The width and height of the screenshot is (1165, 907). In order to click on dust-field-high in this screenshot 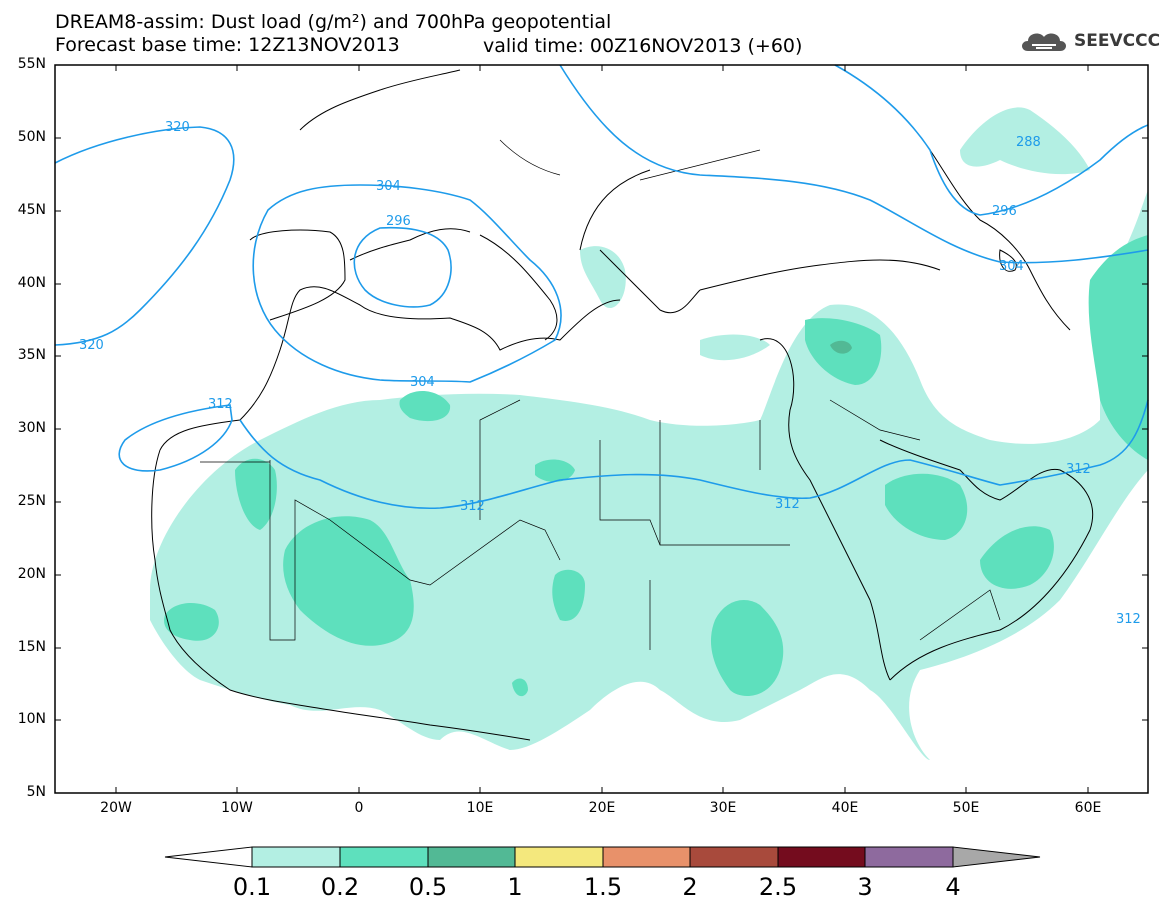, I will do `click(841, 347)`.